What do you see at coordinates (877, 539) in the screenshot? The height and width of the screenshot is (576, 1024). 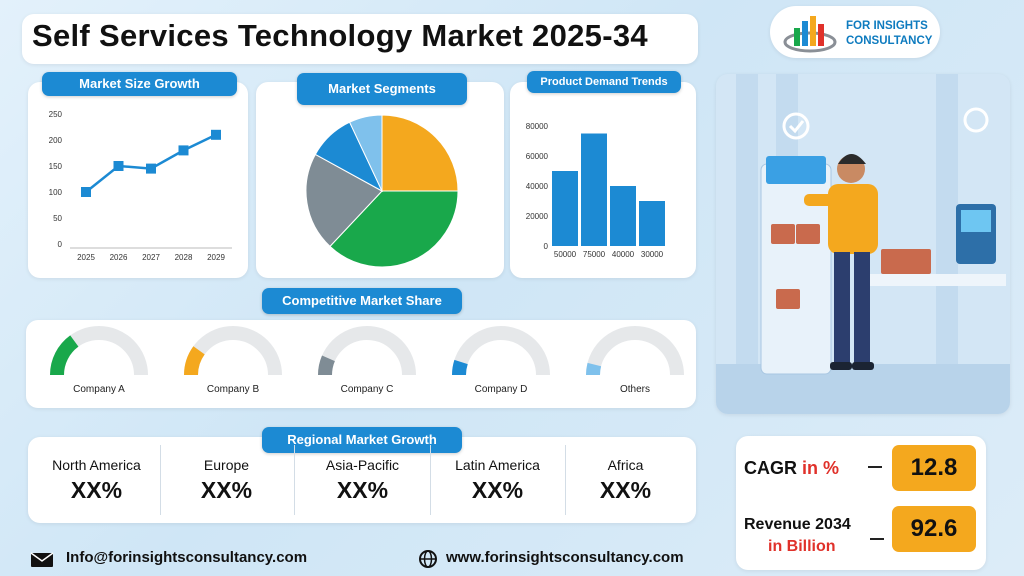 I see `revenue-dash` at bounding box center [877, 539].